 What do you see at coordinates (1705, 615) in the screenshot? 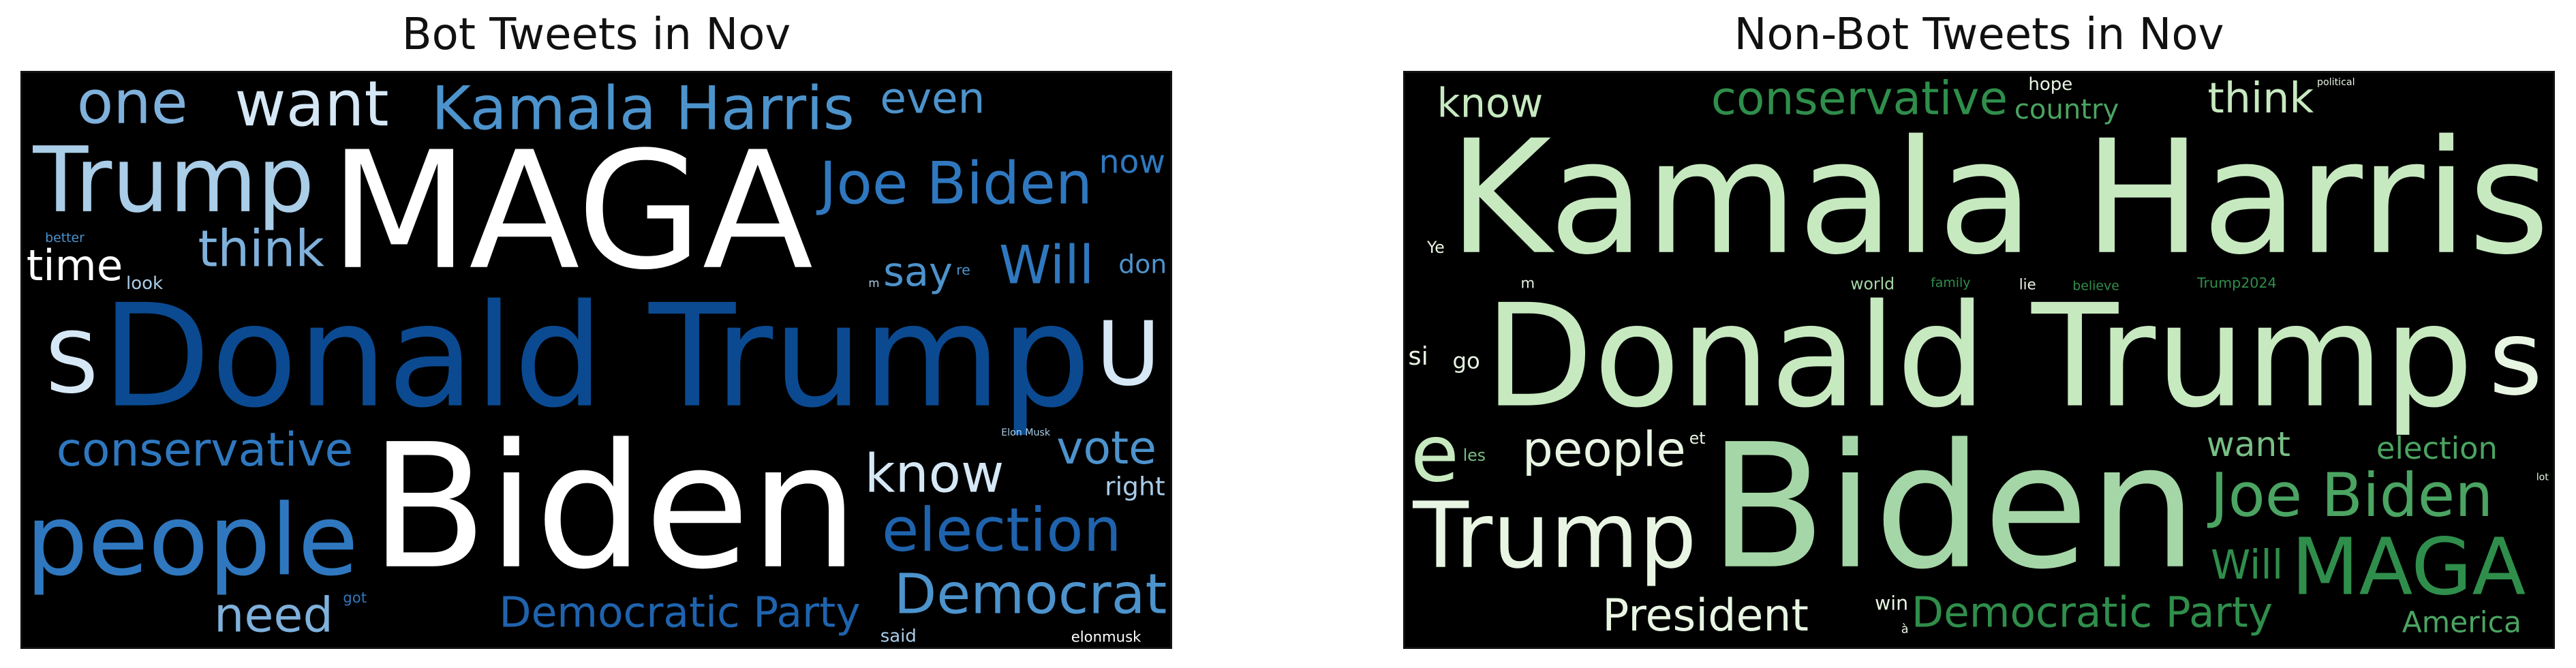
I see `word: President` at bounding box center [1705, 615].